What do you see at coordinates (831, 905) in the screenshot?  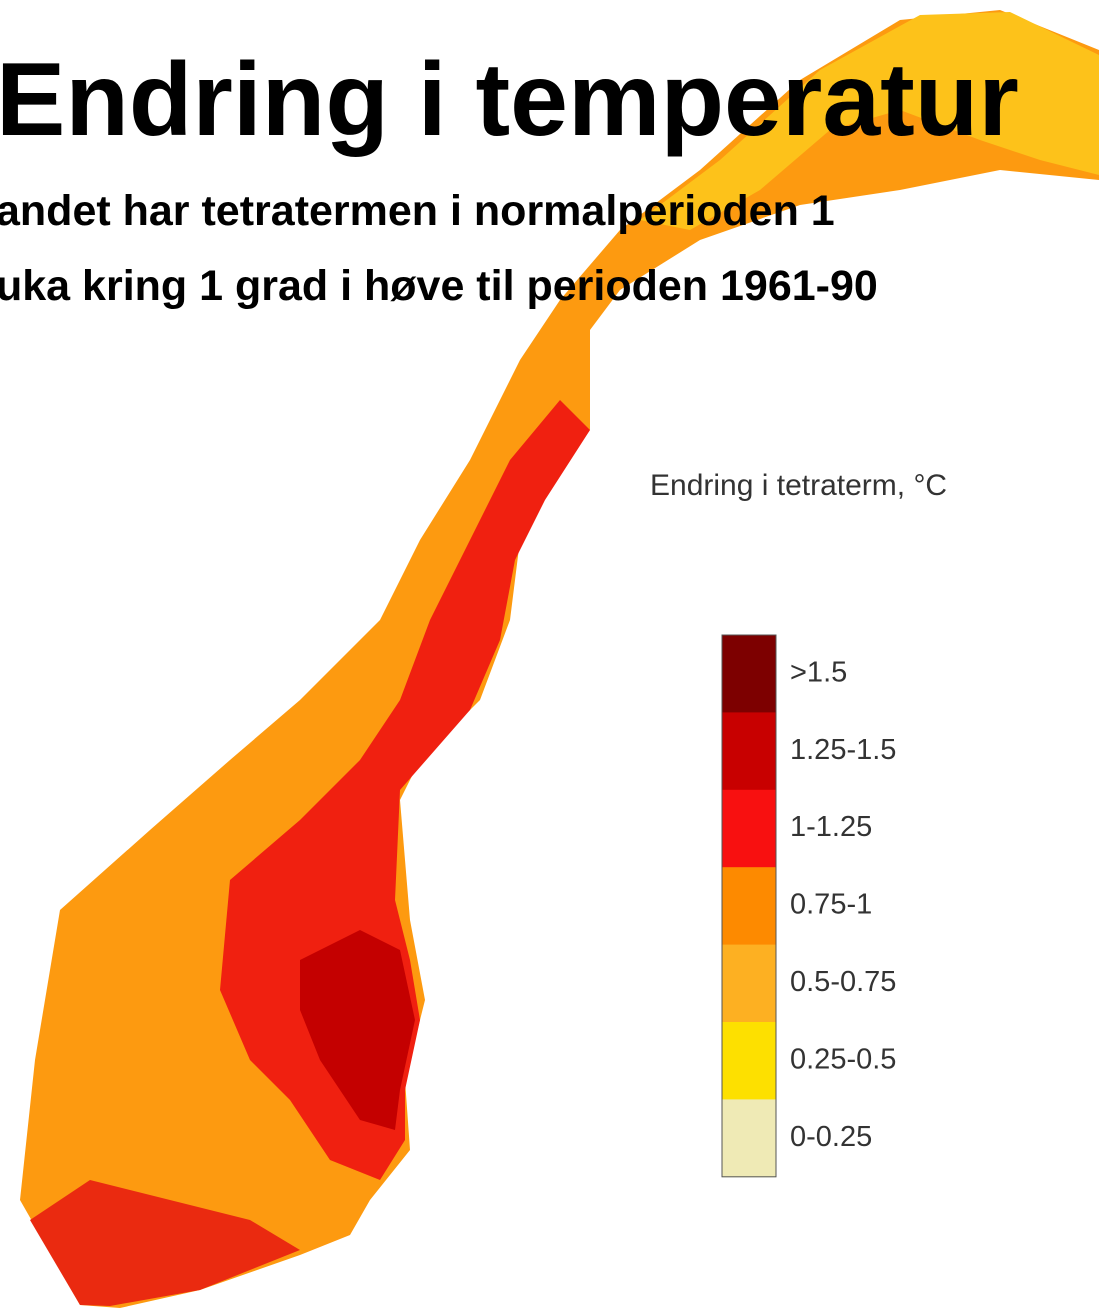 I see `legend-label: 0.75-1` at bounding box center [831, 905].